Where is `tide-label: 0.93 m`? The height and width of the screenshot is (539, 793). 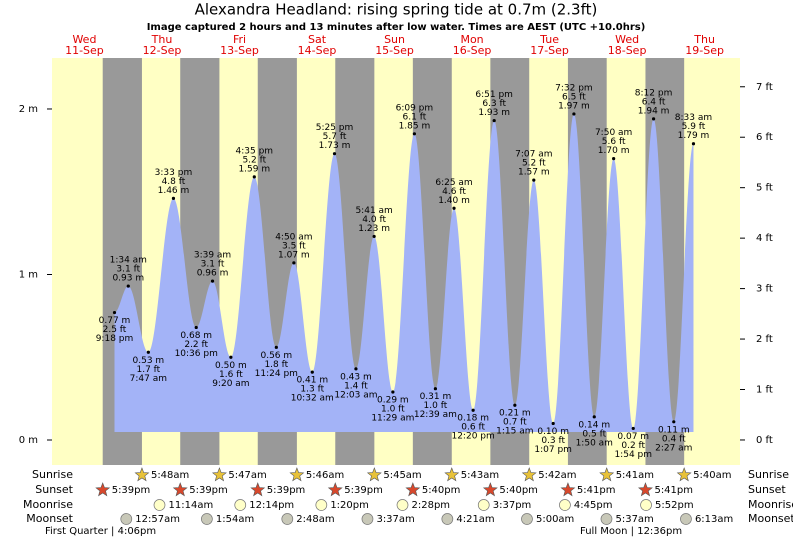 tide-label: 0.93 m is located at coordinates (128, 279).